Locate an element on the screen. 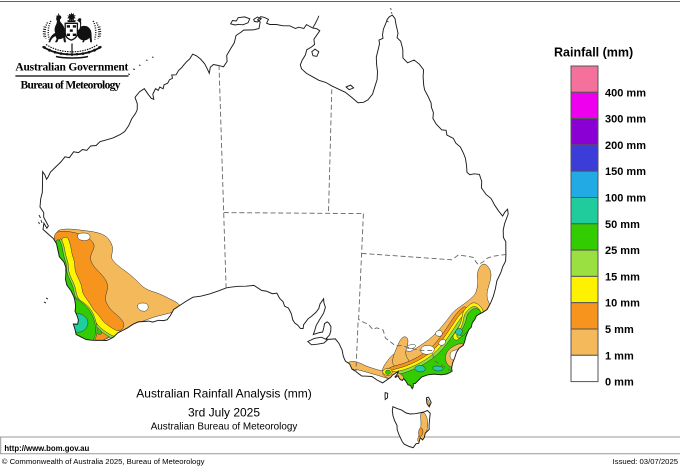 This screenshot has width=680, height=472. svg-text: 15 mm is located at coordinates (622, 277).